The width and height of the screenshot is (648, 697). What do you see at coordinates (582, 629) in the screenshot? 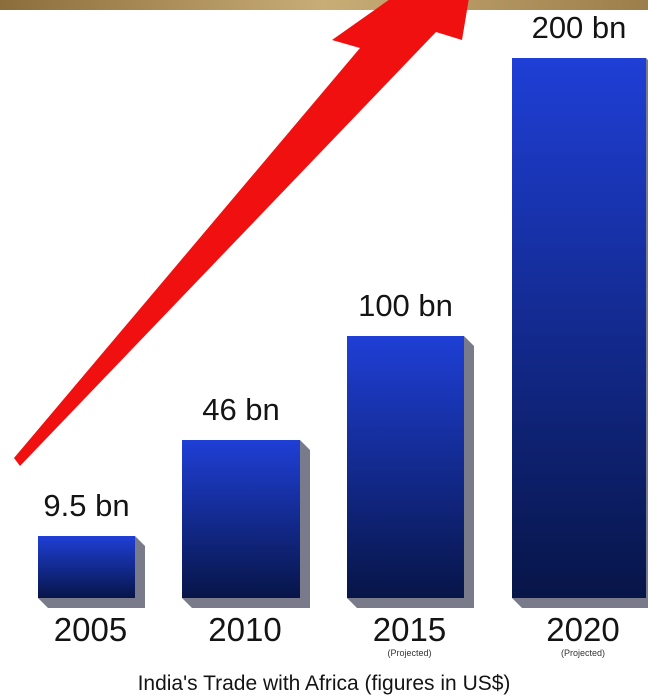
I see `category-label-2020: 2020` at bounding box center [582, 629].